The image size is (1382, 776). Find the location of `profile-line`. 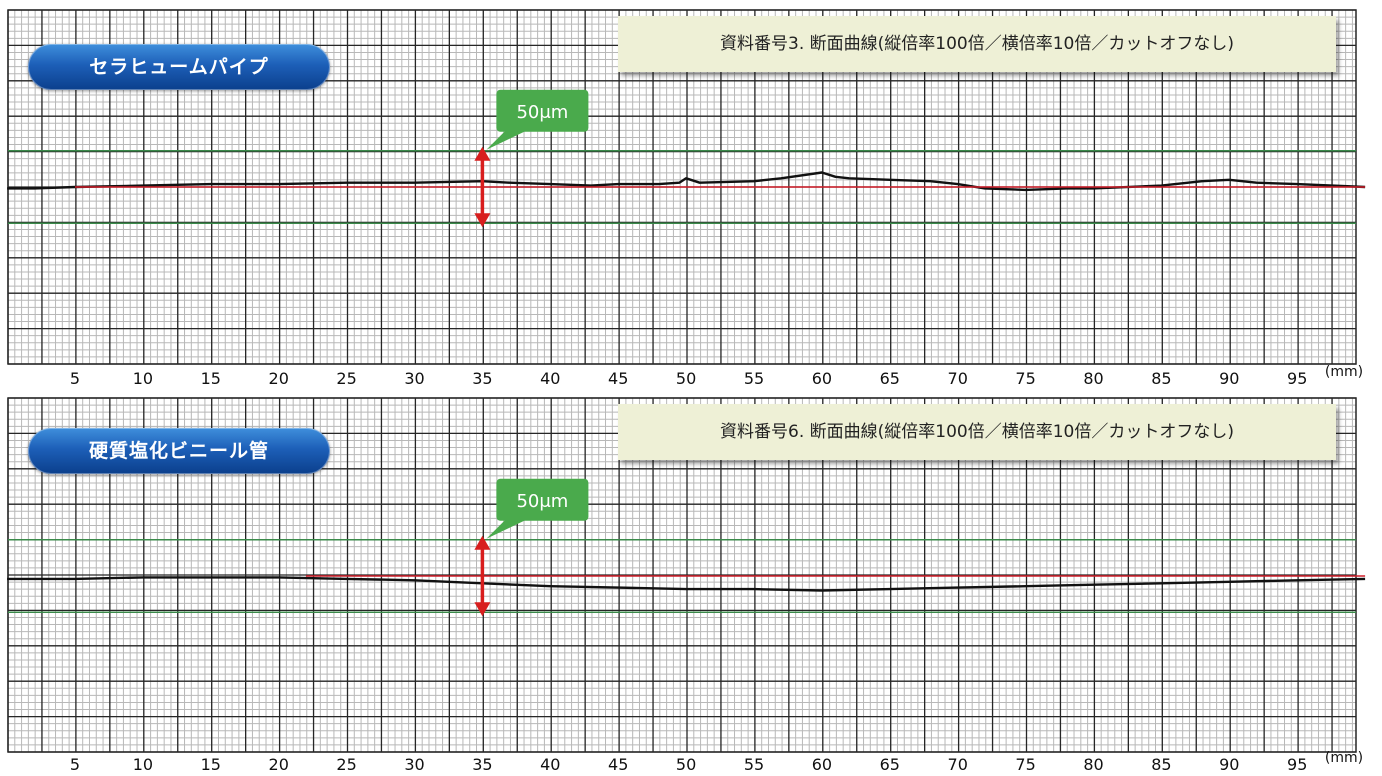

profile-line is located at coordinates (686, 584).